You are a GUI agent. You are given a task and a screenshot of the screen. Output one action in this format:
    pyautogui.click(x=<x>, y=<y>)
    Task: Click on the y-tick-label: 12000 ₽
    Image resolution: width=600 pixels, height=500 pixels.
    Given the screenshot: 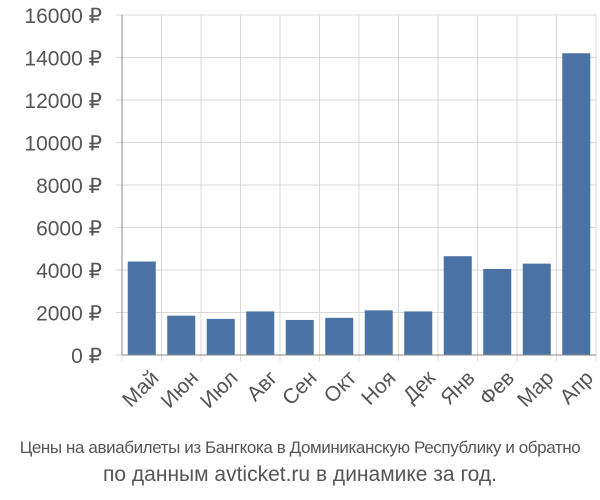 What is the action you would take?
    pyautogui.click(x=63, y=101)
    